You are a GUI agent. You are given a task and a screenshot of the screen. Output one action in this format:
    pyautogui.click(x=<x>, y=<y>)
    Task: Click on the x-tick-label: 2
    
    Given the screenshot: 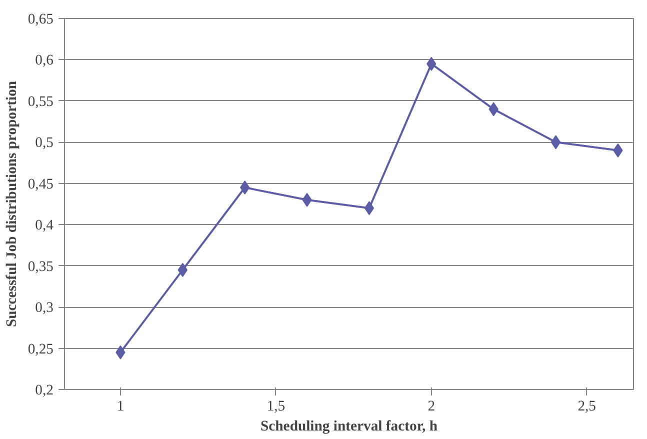 What is the action you would take?
    pyautogui.click(x=432, y=406)
    